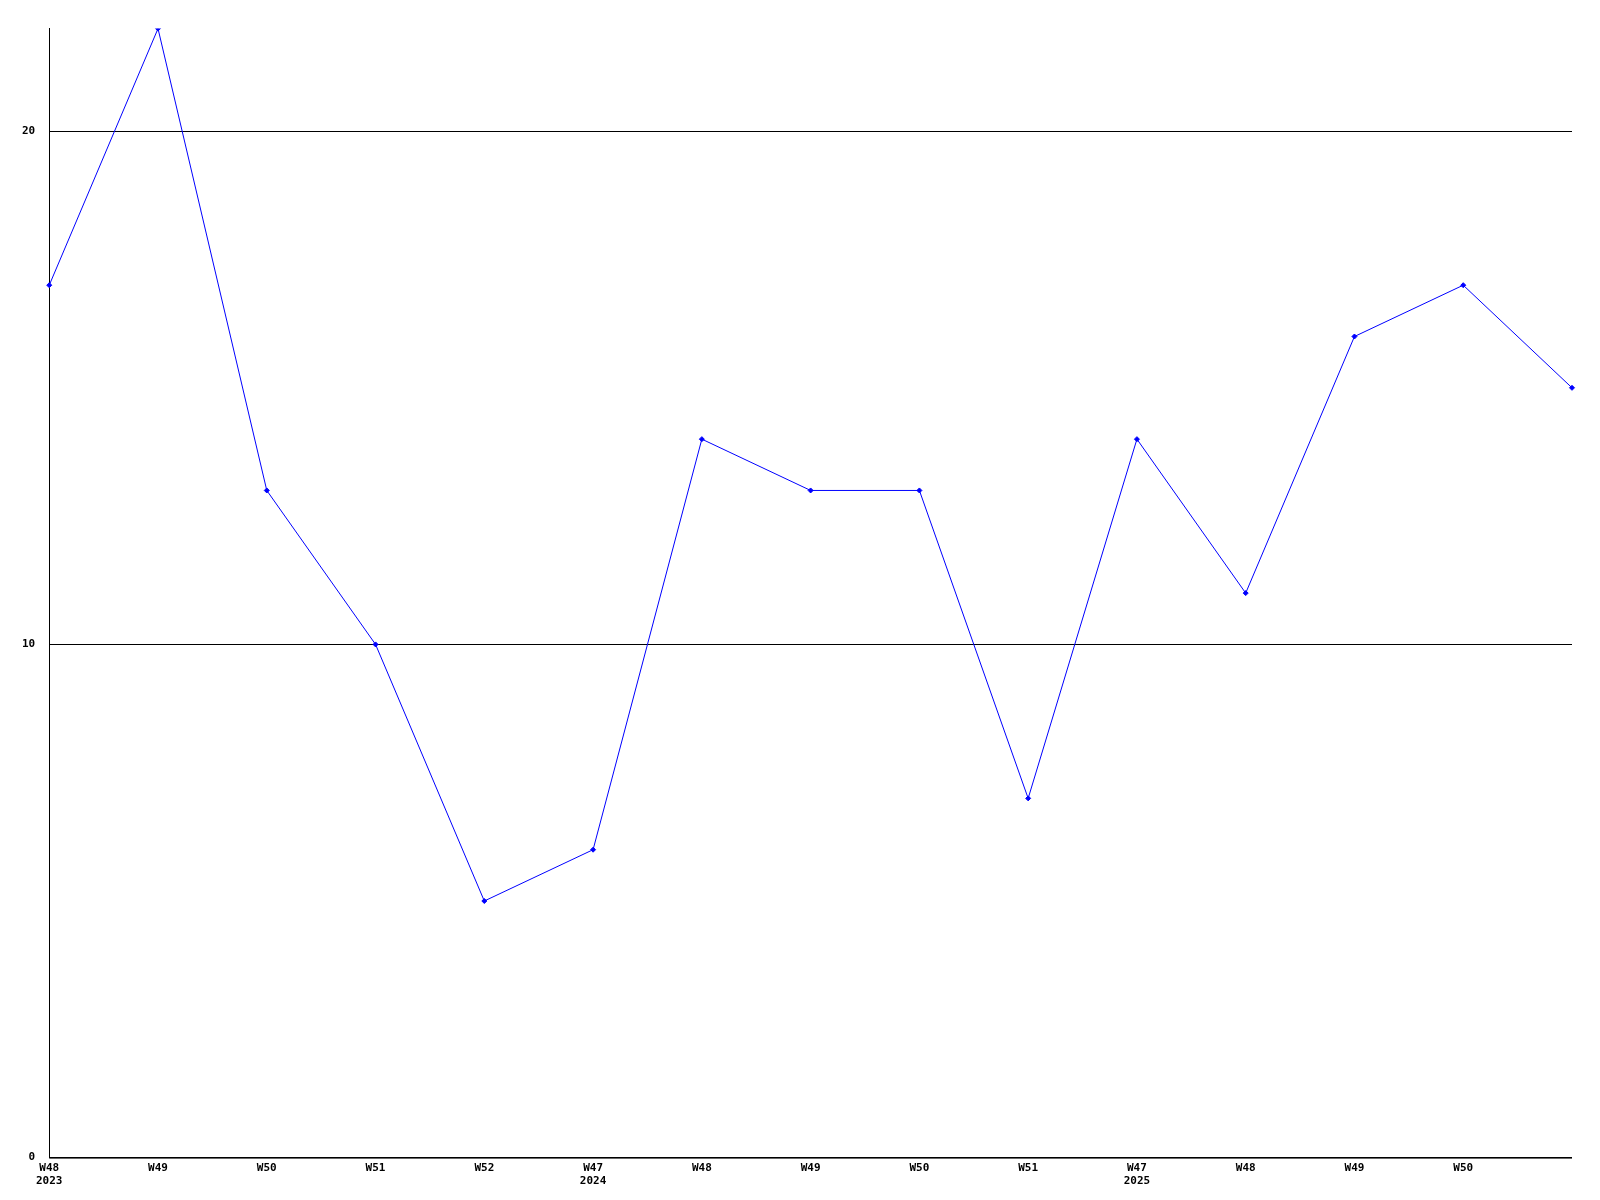  Describe the element at coordinates (29, 131) in the screenshot. I see `y-tick-label: 20` at that location.